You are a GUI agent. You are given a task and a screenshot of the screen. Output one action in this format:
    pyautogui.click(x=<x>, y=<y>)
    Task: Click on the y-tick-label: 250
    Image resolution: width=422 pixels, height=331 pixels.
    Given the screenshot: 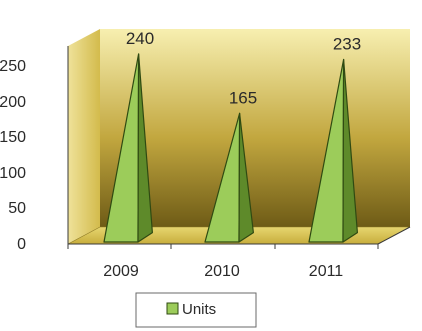 What is the action you would take?
    pyautogui.click(x=13, y=66)
    